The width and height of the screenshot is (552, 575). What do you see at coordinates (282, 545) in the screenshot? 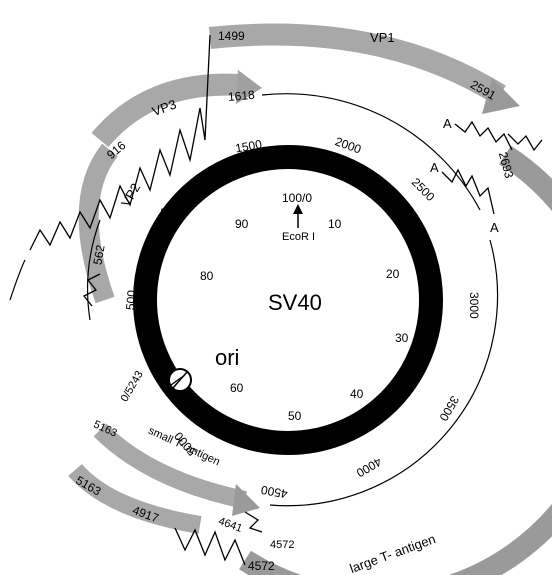
I see `large-t-junction: 4572` at bounding box center [282, 545].